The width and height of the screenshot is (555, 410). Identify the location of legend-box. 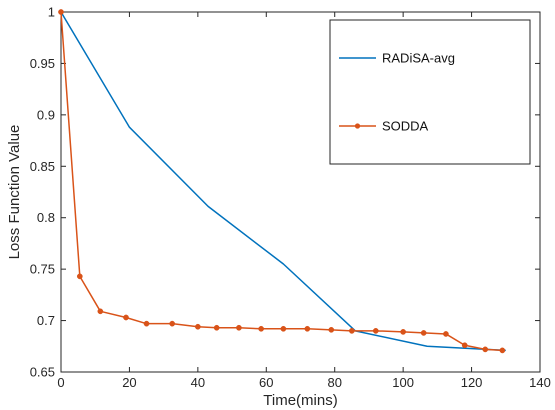
(430, 92).